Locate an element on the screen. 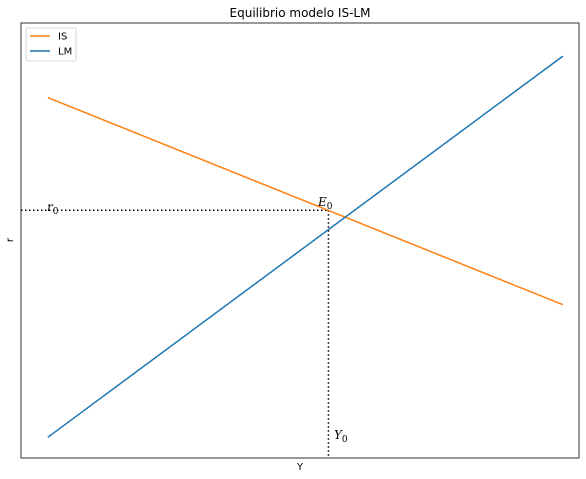 This screenshot has width=586, height=479. legend-label-lm: LM is located at coordinates (65, 52).